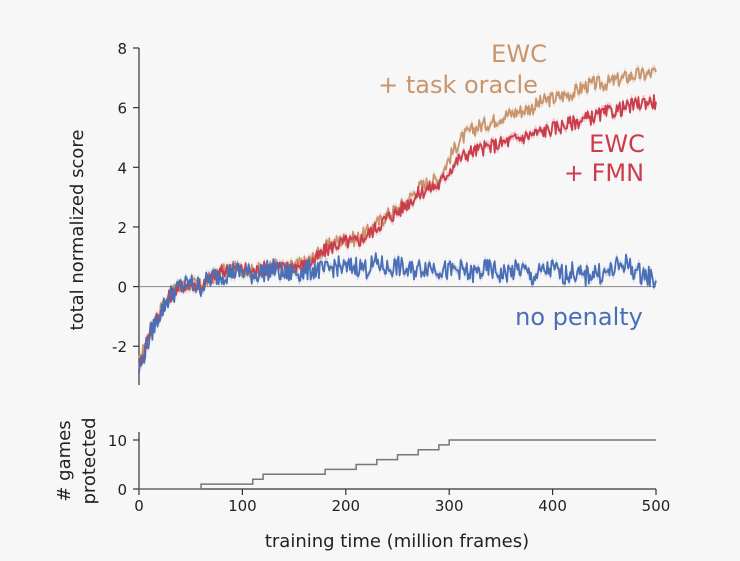 Image resolution: width=740 pixels, height=561 pixels. Describe the element at coordinates (122, 228) in the screenshot. I see `top-y-tick-label: 2` at that location.